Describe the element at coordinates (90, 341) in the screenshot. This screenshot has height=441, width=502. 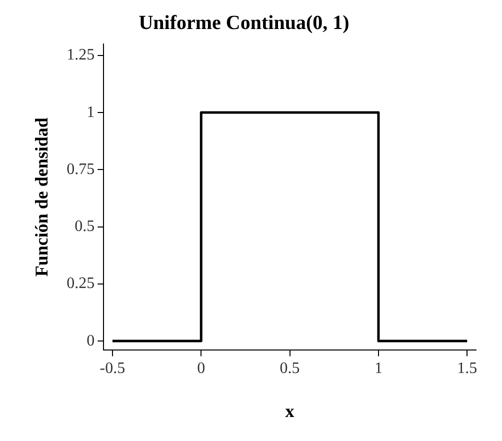
I see `y-tick-label: 0` at that location.